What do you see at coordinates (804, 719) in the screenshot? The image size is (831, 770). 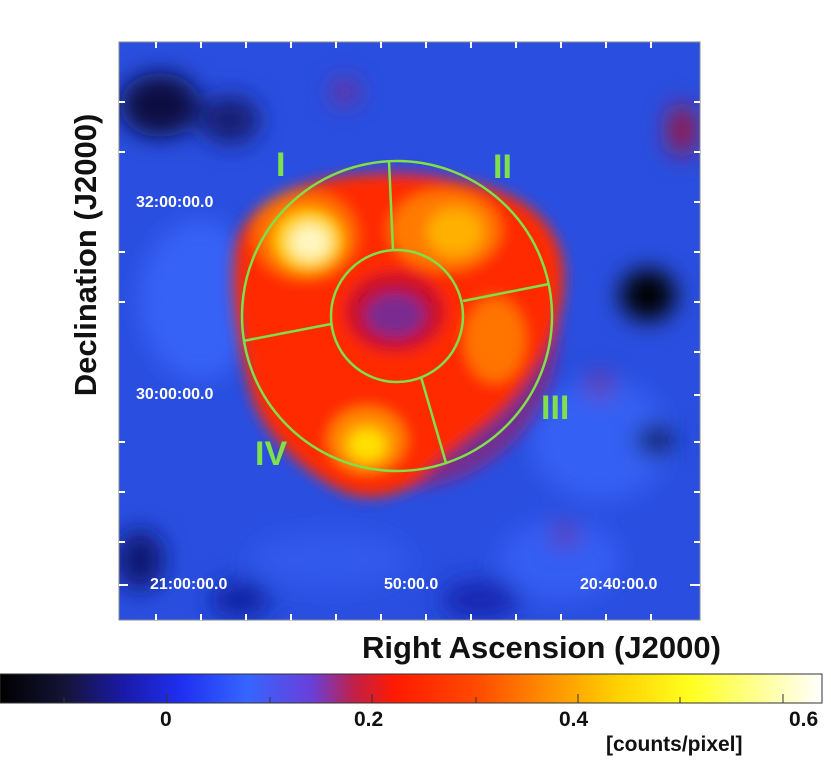 I see `colorbar-tick-label: 0.6` at bounding box center [804, 719].